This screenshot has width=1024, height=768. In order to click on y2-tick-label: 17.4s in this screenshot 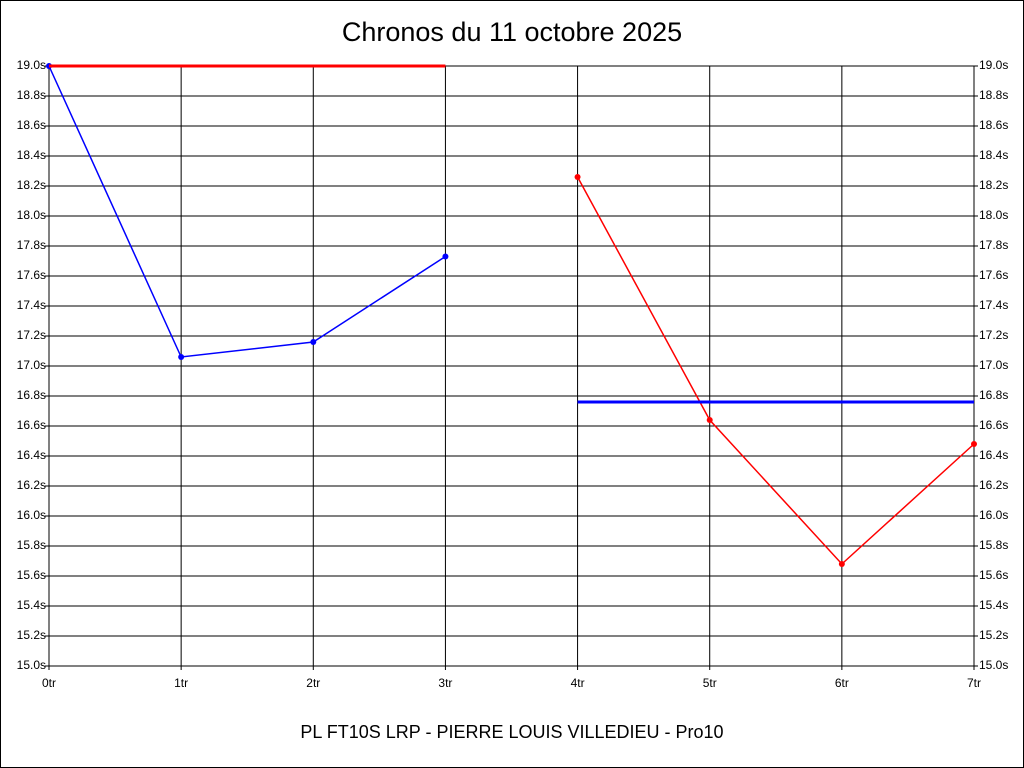, I will do `click(993, 305)`.